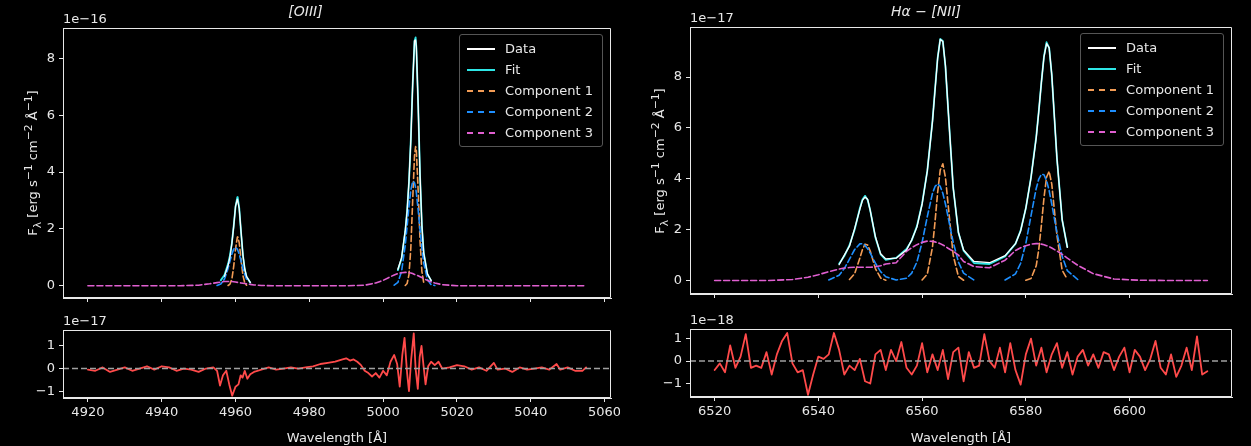  What do you see at coordinates (305, 11) in the screenshot?
I see `chart-title: [OIII]` at bounding box center [305, 11].